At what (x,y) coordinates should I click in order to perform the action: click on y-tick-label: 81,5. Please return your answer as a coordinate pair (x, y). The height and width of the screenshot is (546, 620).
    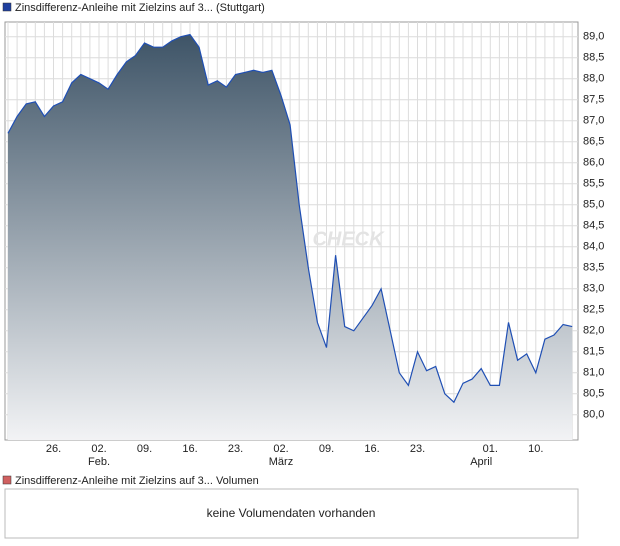
    Looking at the image, I should click on (593, 352).